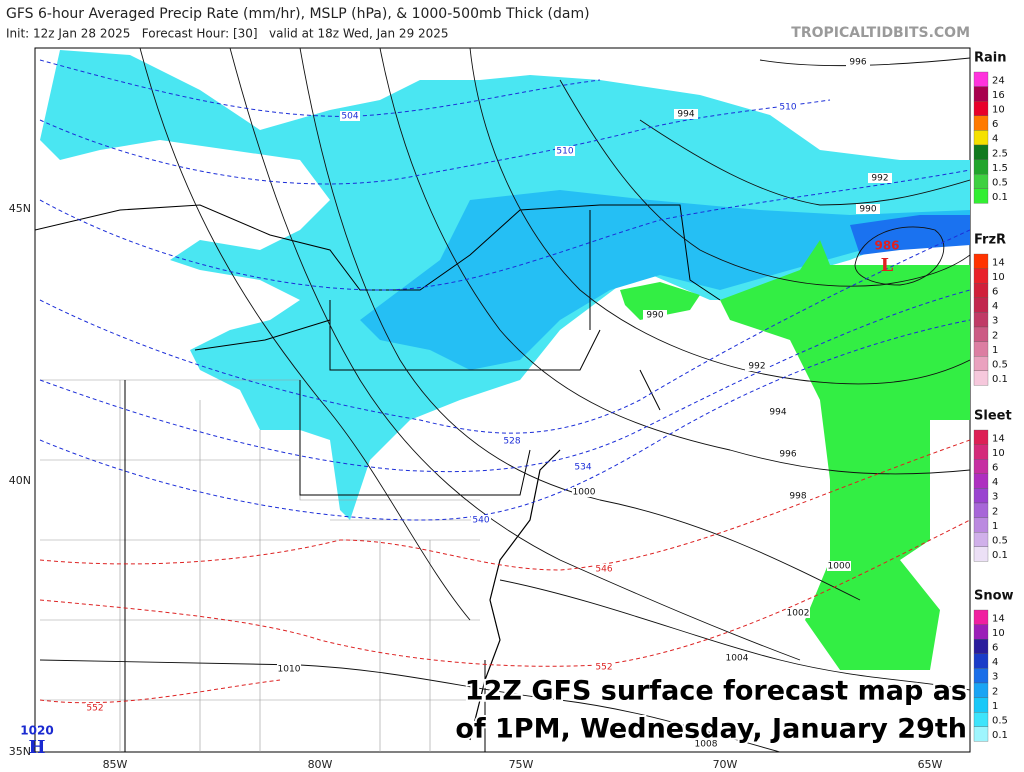  I want to click on lon-label: 70W, so click(725, 764).